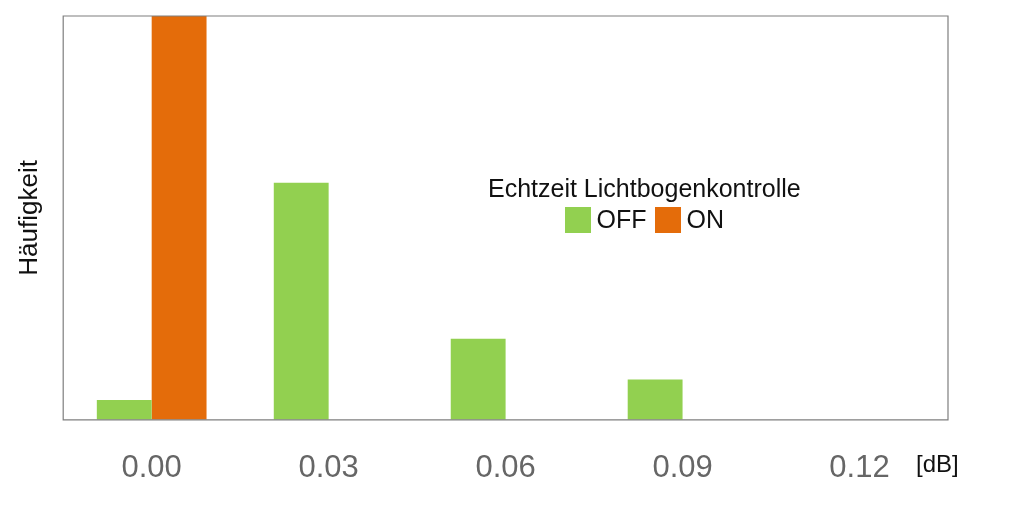 Image resolution: width=1024 pixels, height=525 pixels. Describe the element at coordinates (621, 219) in the screenshot. I see `legend-label: OFF` at that location.